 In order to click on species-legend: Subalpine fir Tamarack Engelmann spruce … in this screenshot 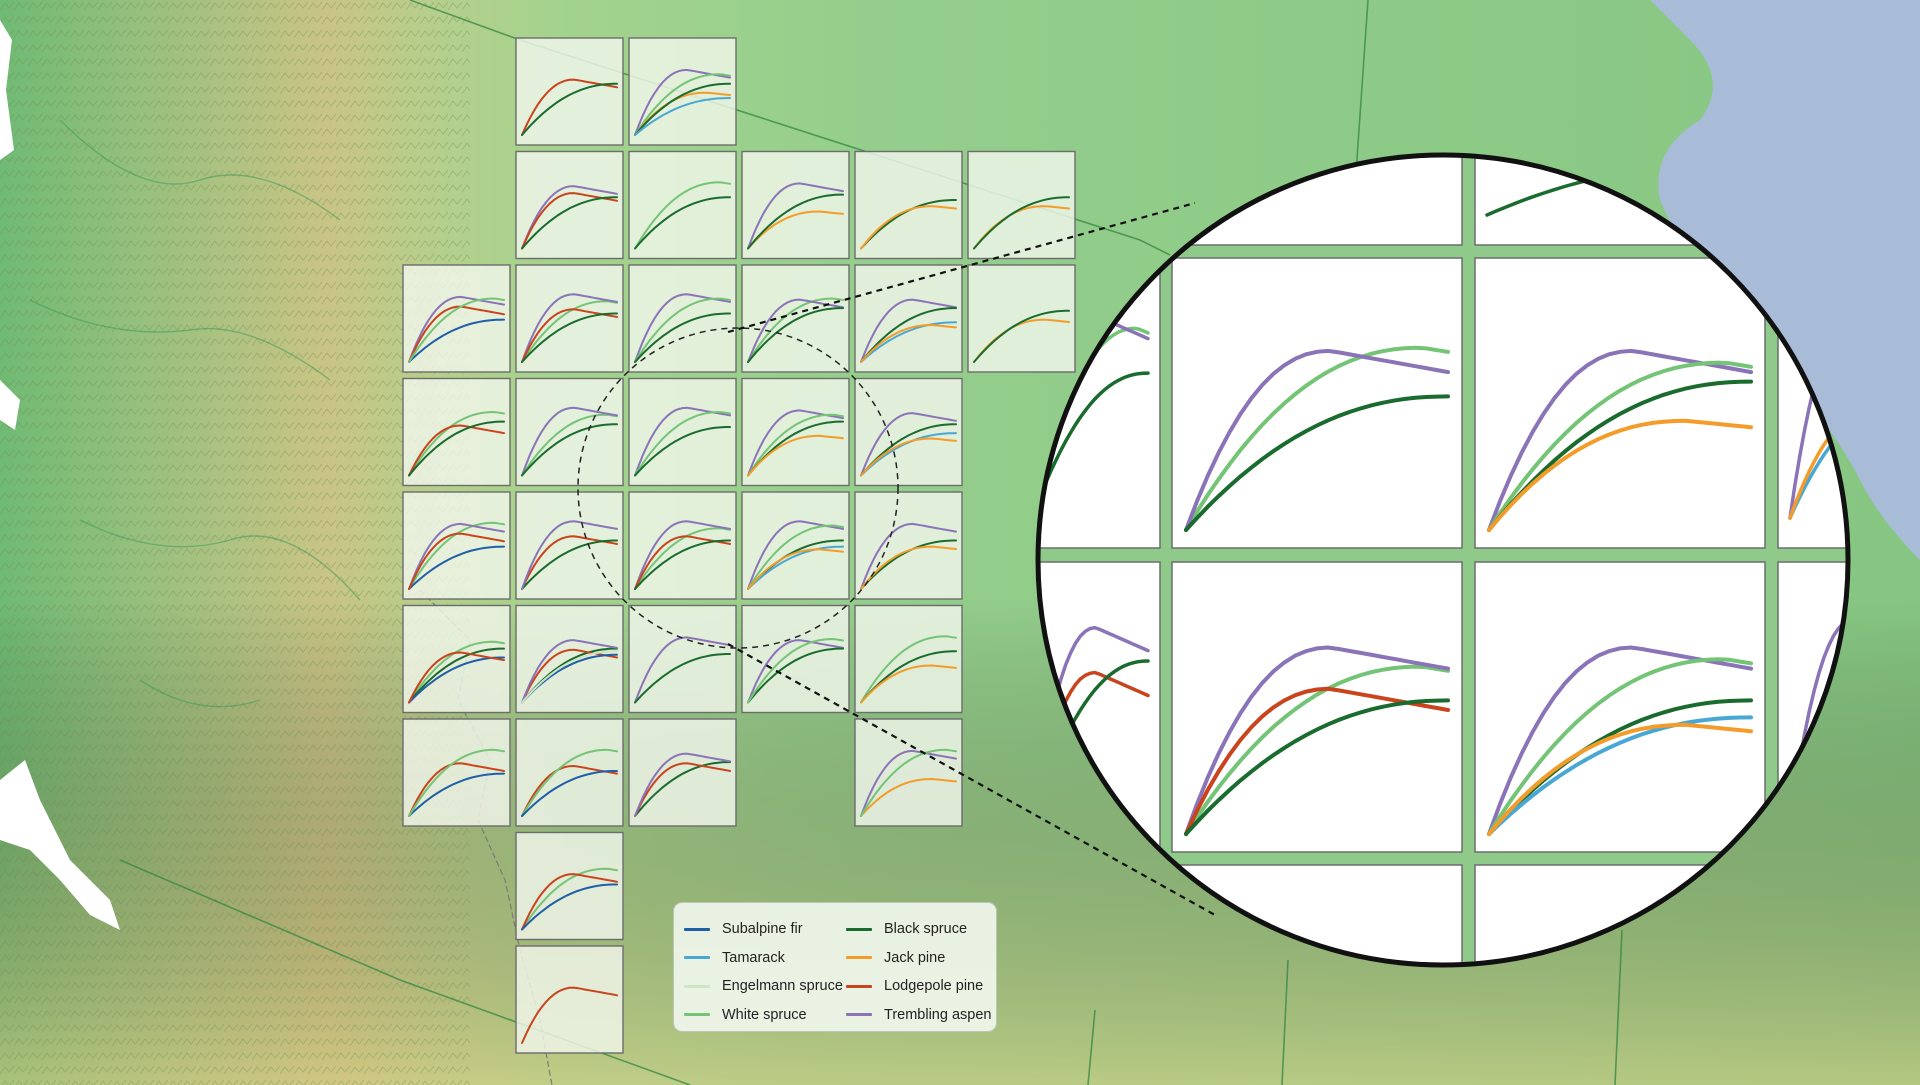, I will do `click(835, 967)`.